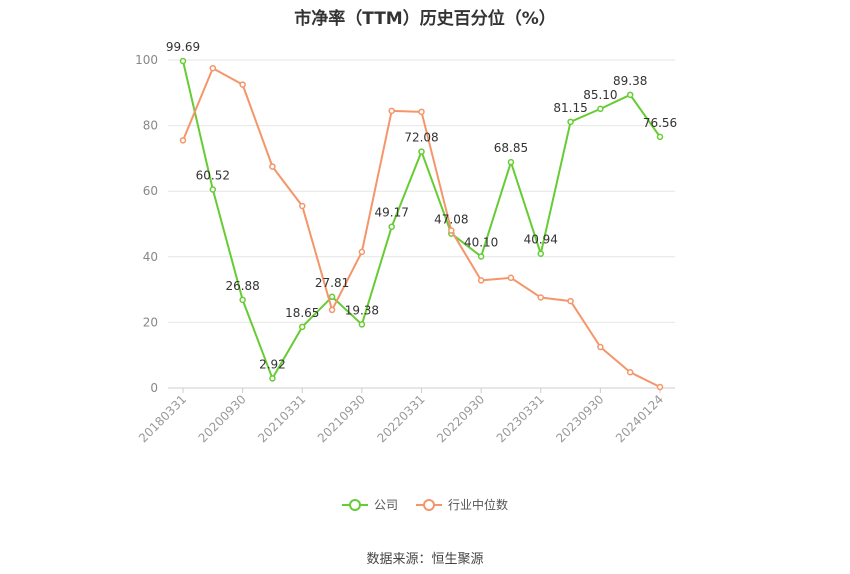  I want to click on legend-item-industry-median: 行业中位数, so click(462, 504).